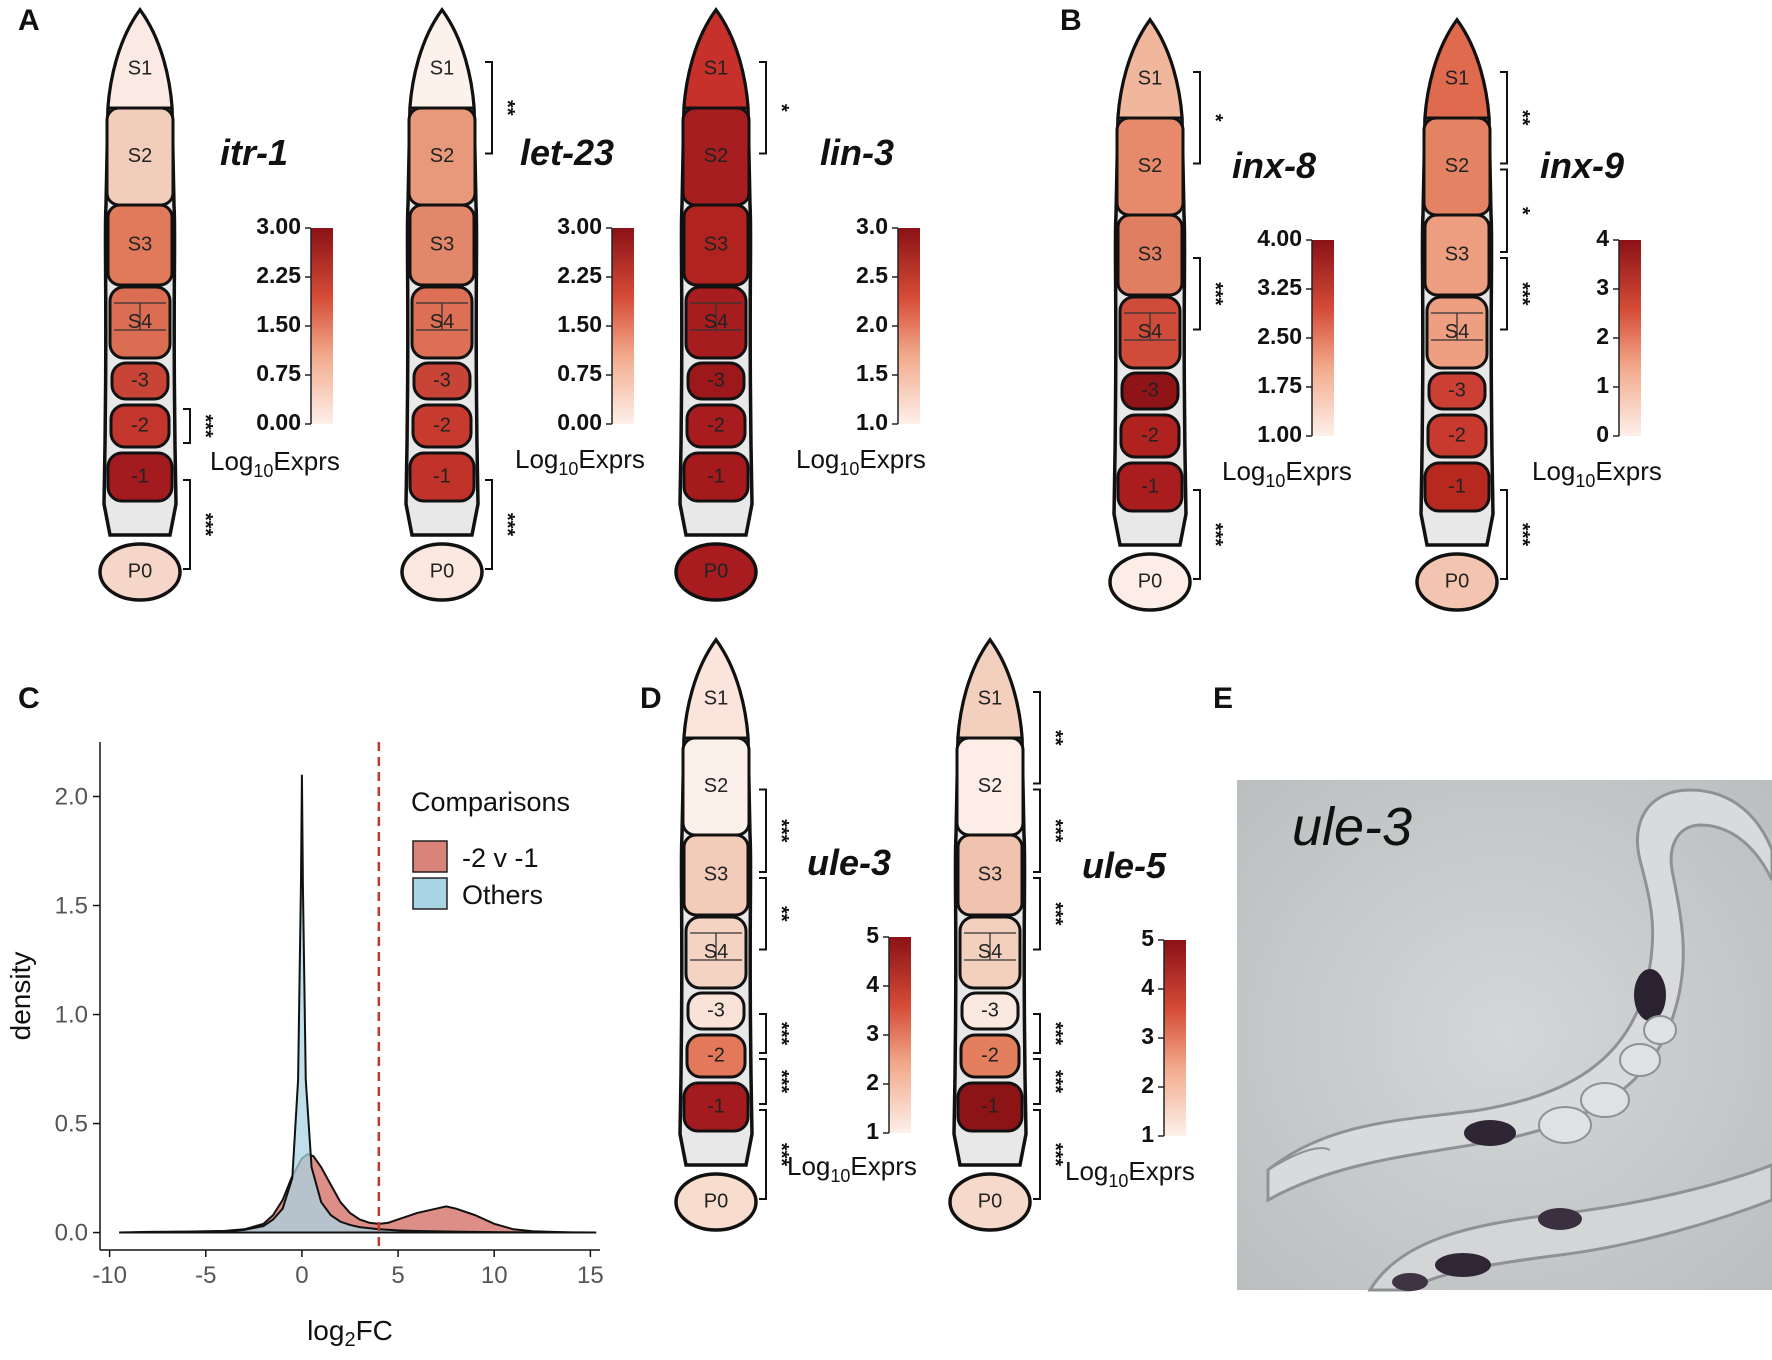  Describe the element at coordinates (301, 1275) in the screenshot. I see `x-tick-label: 0` at that location.